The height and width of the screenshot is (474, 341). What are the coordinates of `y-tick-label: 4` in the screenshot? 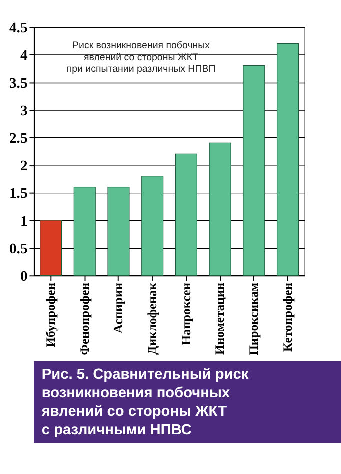 It's located at (24, 56).